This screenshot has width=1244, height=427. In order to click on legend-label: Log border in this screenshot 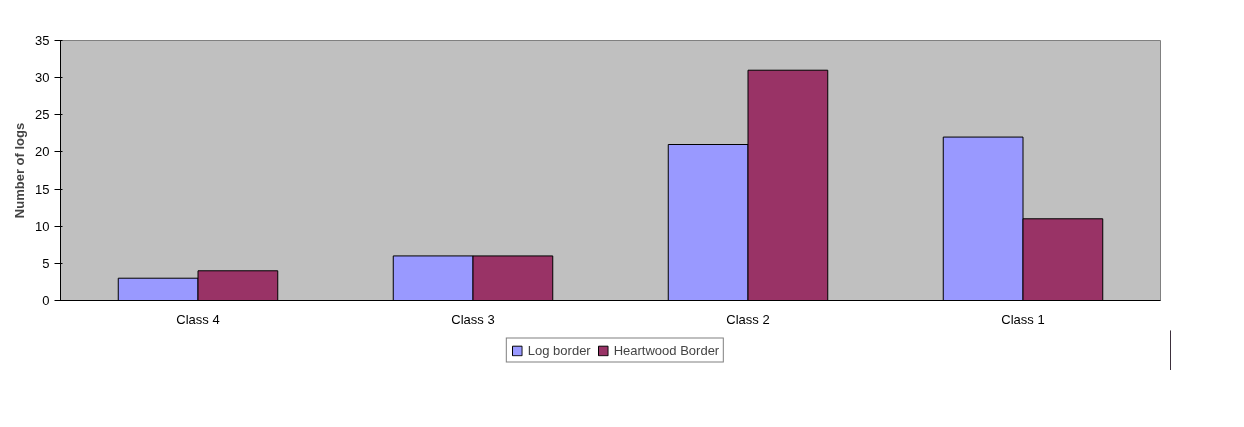, I will do `click(559, 350)`.